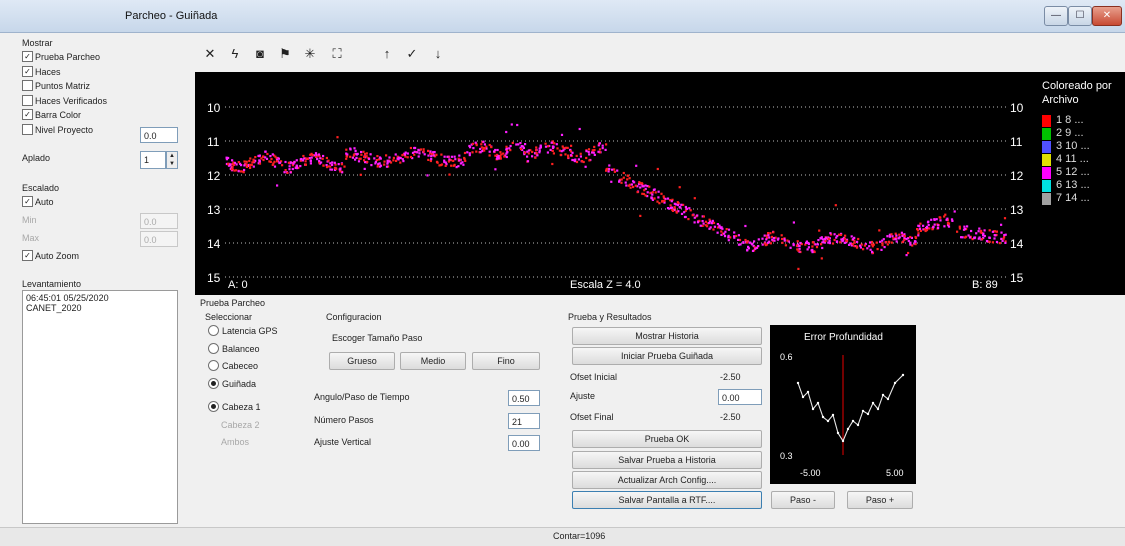  I want to click on show-option-checkbox: Haces Verificados, so click(65, 100).